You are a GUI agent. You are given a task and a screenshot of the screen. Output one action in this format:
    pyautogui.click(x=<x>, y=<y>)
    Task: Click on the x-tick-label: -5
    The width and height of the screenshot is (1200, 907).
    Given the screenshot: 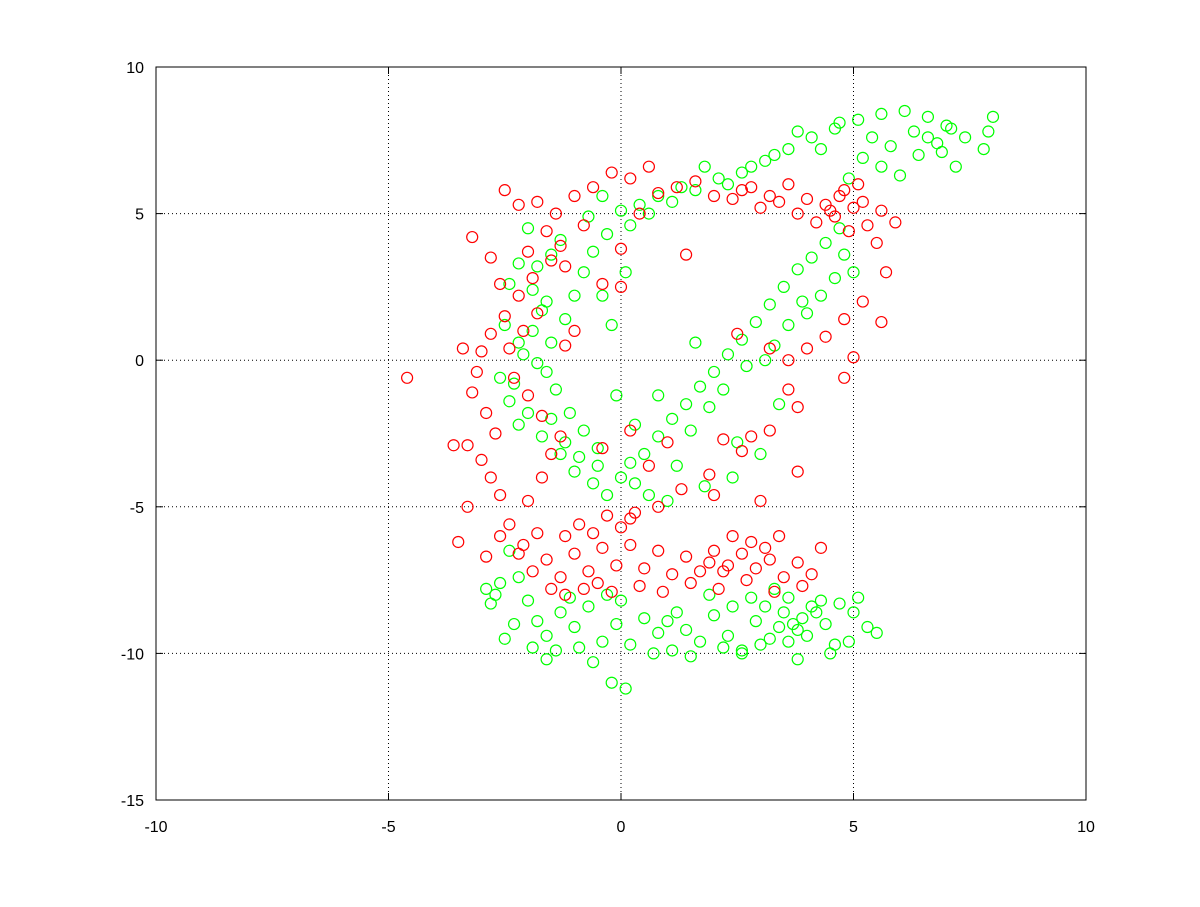 What is the action you would take?
    pyautogui.click(x=388, y=827)
    